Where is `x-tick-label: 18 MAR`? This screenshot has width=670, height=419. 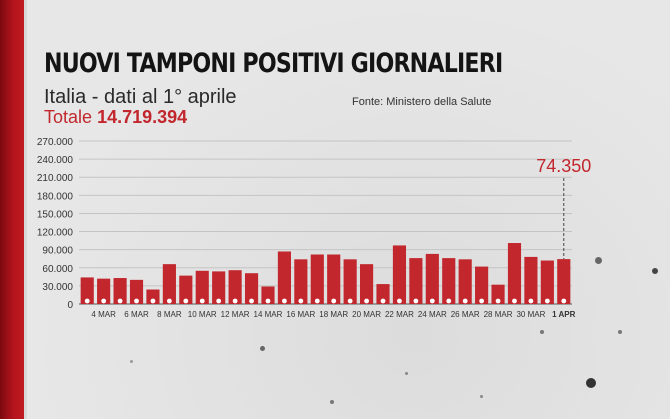
x-tick-label: 18 MAR is located at coordinates (333, 314).